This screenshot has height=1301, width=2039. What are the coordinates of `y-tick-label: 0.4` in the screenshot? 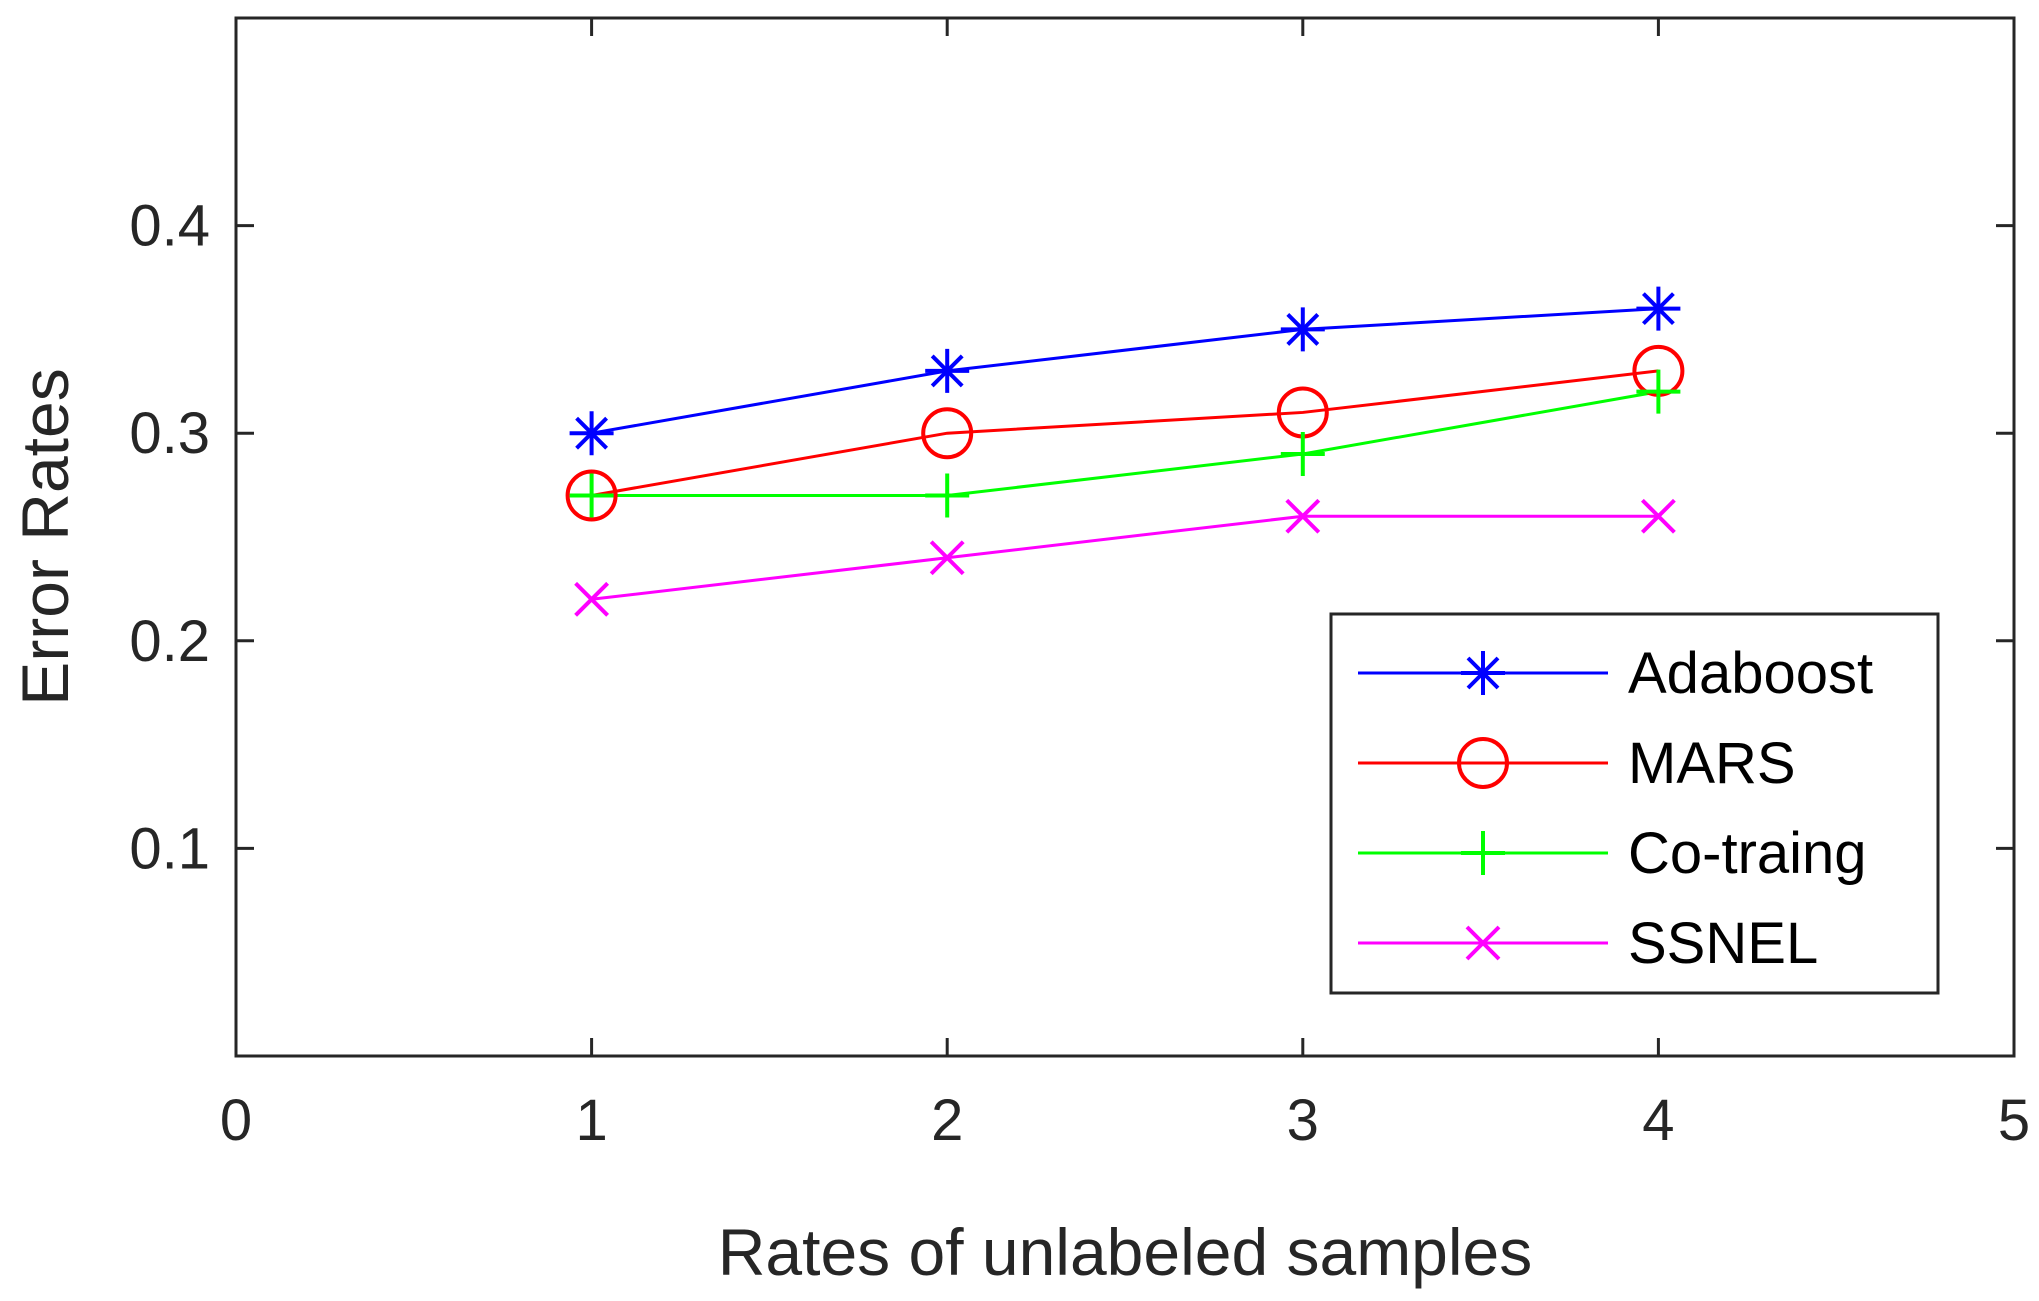 It's located at (169, 226).